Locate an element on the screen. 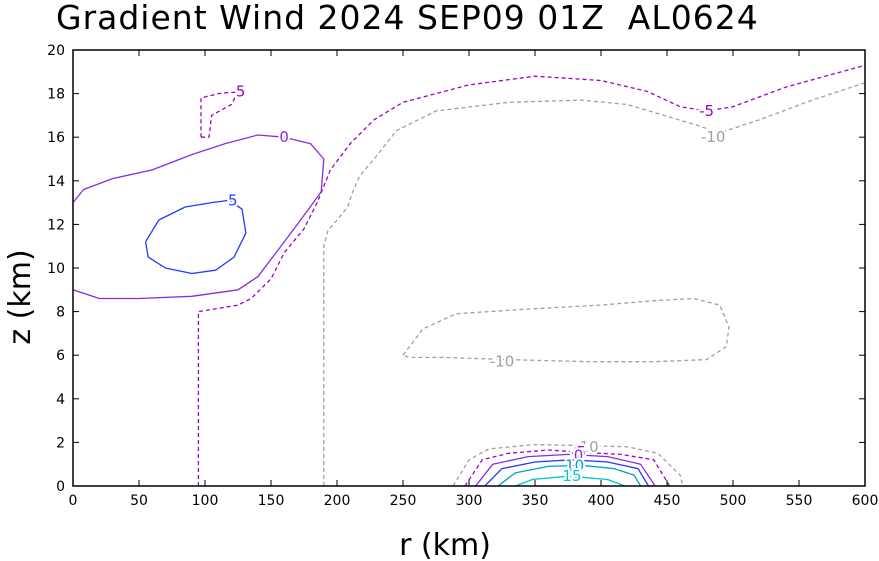 The image size is (879, 561). y-tick-label: 2 is located at coordinates (60, 443).